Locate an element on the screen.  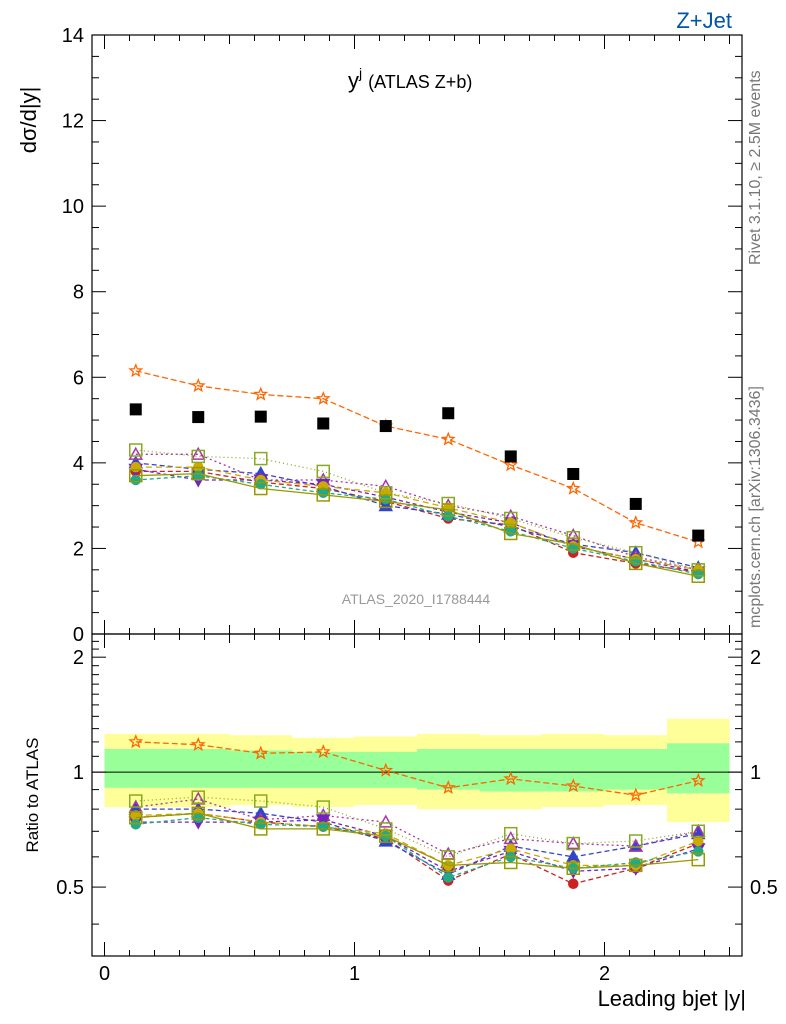
group-label: Z+Jet is located at coordinates (704, 20).